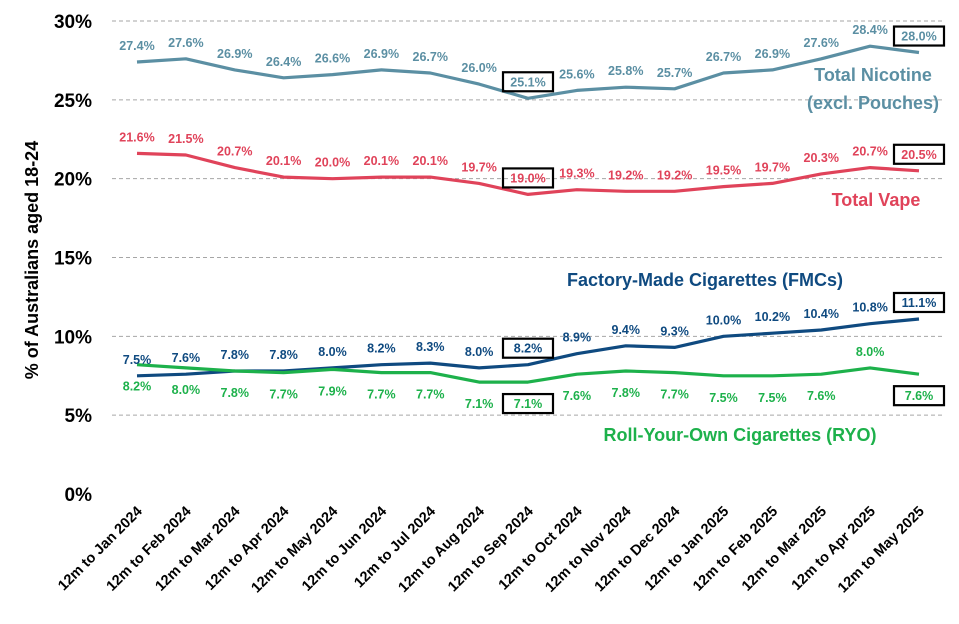 The height and width of the screenshot is (624, 959). Describe the element at coordinates (541, 549) in the screenshot. I see `x-tick-label: 12m to Oct 2024` at that location.